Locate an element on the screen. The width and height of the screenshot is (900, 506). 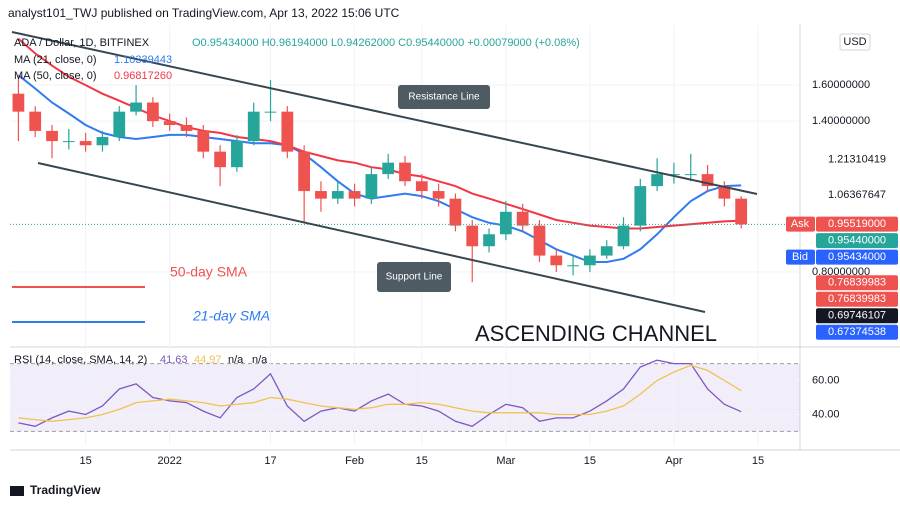
y-tick-label: 1.40000000 is located at coordinates (841, 121).